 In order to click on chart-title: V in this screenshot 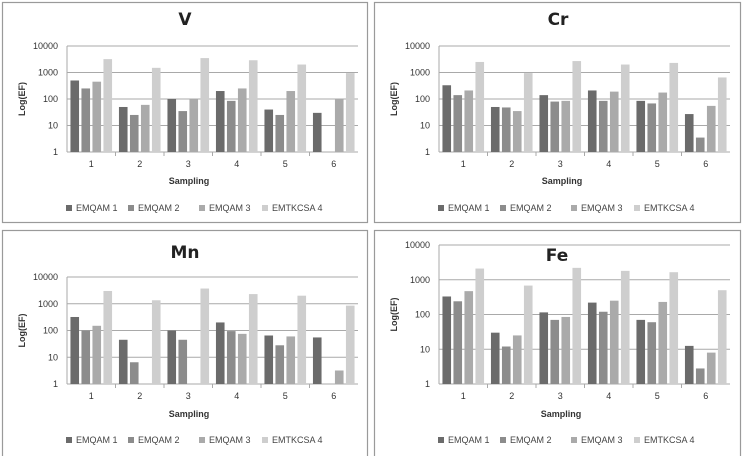, I will do `click(185, 20)`.